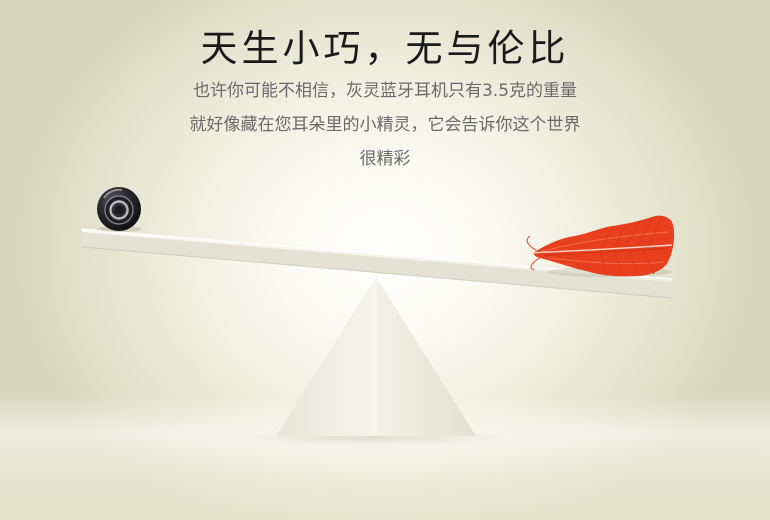 The height and width of the screenshot is (520, 770). I want to click on seesaw-beam, so click(377, 263).